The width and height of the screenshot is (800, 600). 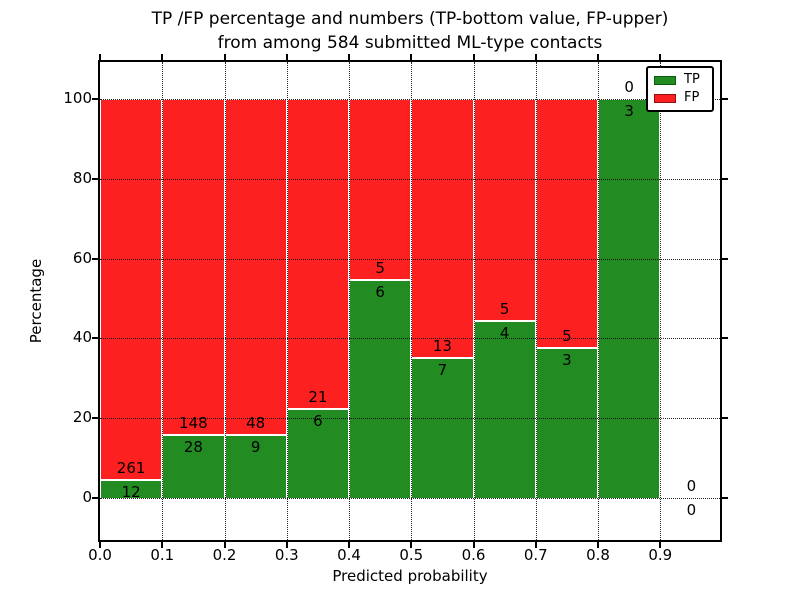 I want to click on x-tick-label: 0.8, so click(x=598, y=555).